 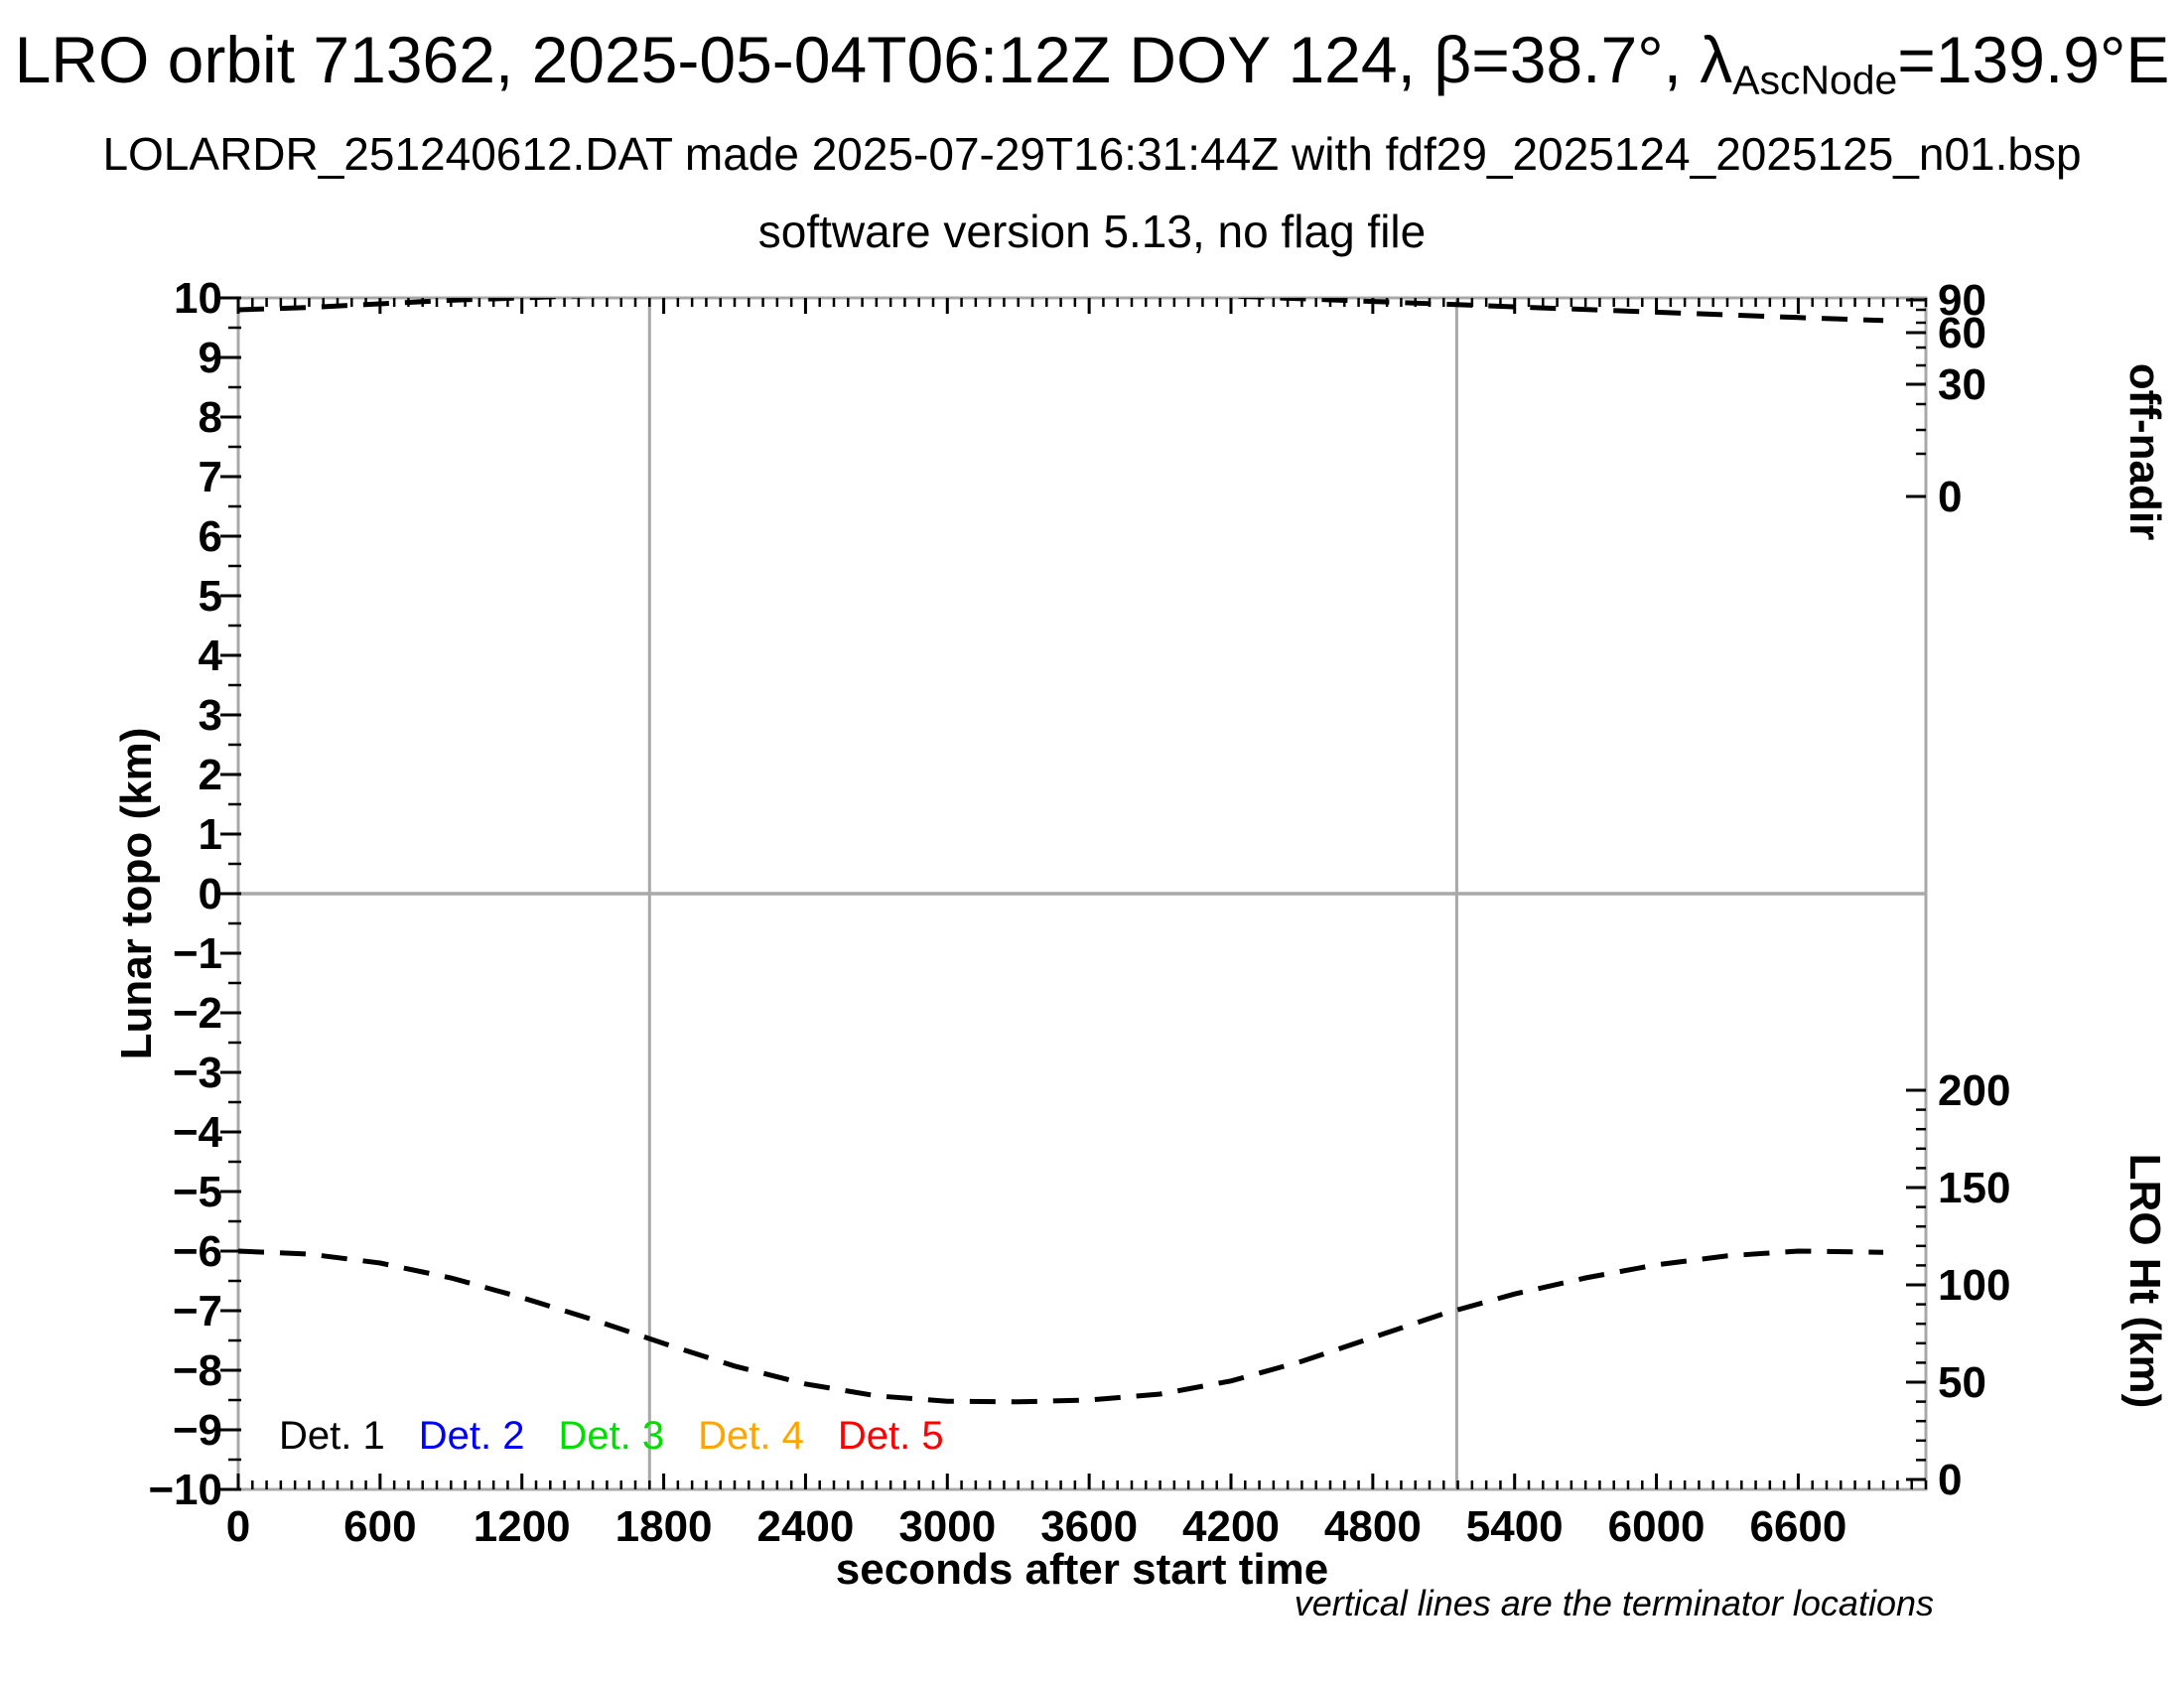 What do you see at coordinates (2033, 59) in the screenshot?
I see `plot-title-tail: =139.9°E` at bounding box center [2033, 59].